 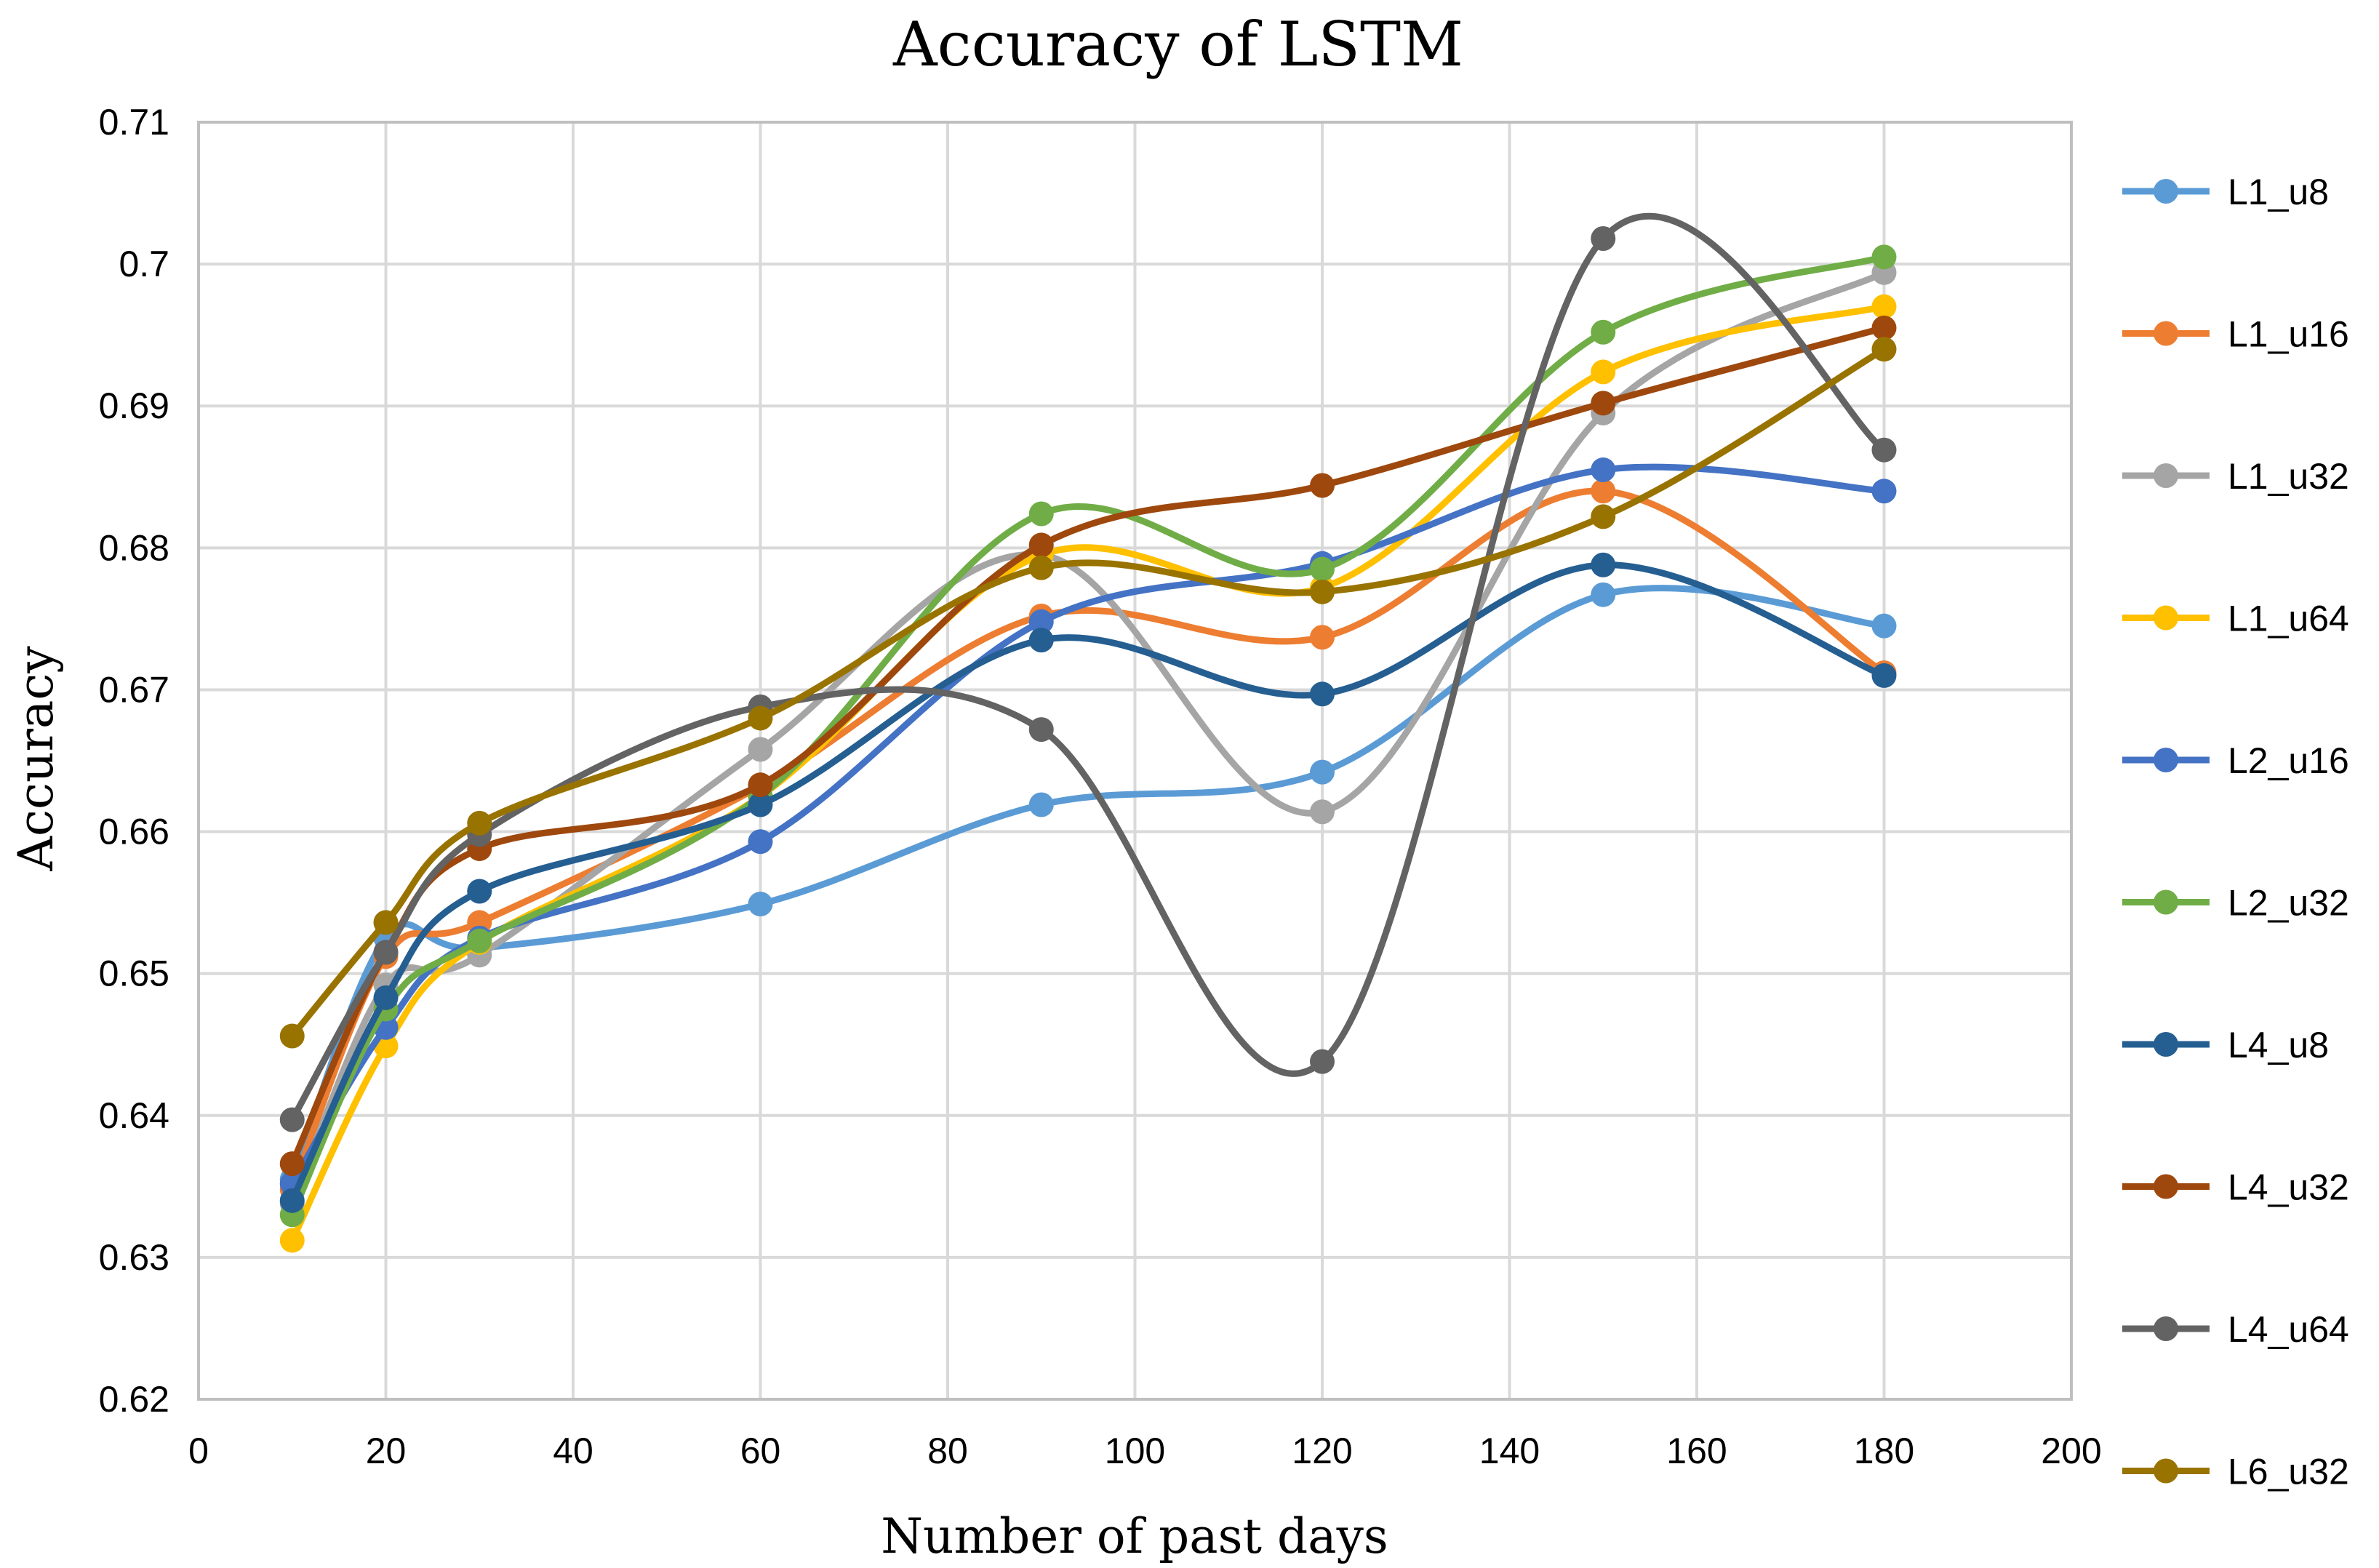 I want to click on legend-label: L4_u8, so click(x=2278, y=1045).